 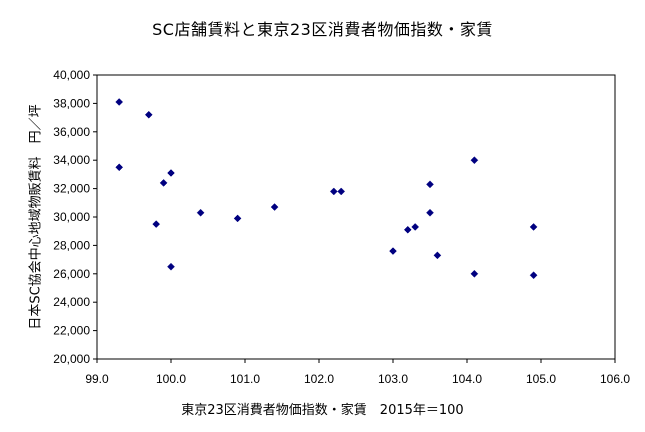 I want to click on y-tick-label: 20,000, so click(x=71, y=359).